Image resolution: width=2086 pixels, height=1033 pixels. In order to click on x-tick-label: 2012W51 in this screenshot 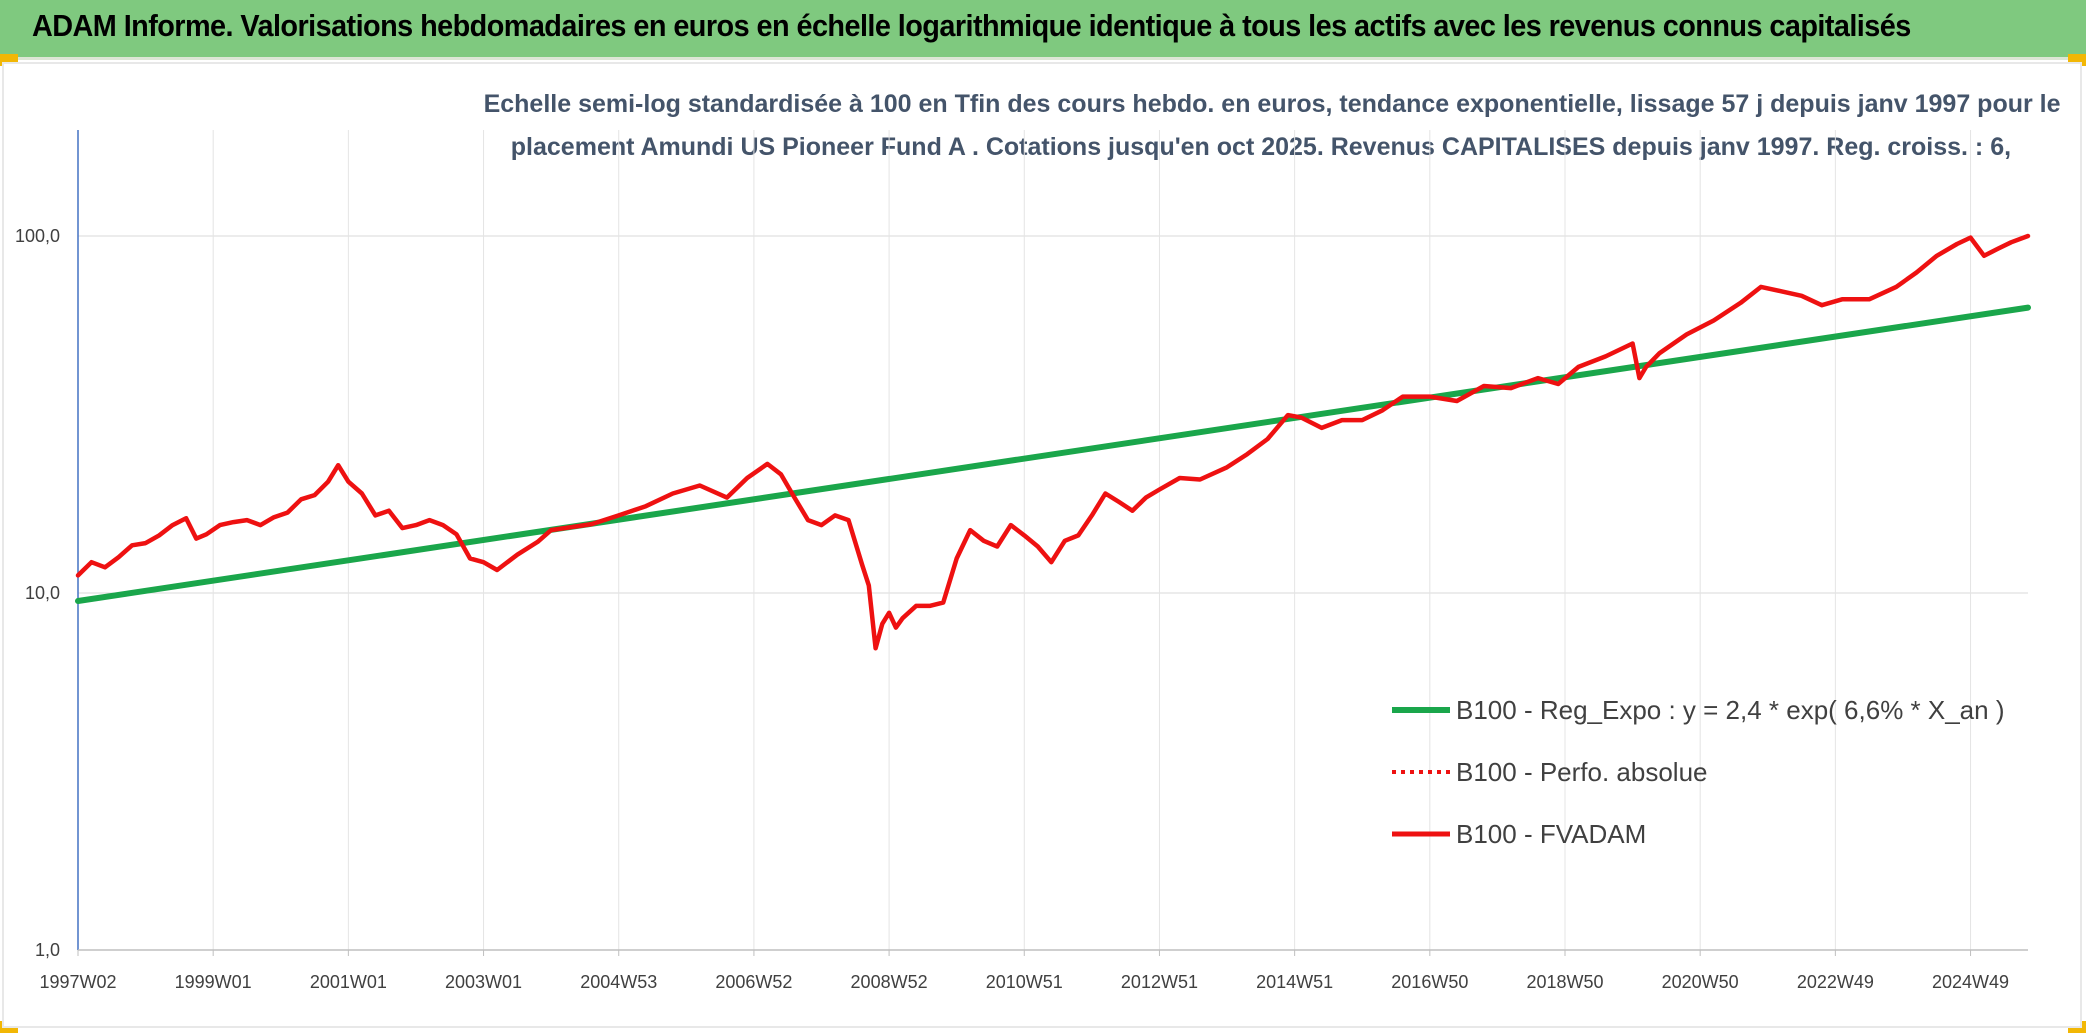, I will do `click(1159, 982)`.